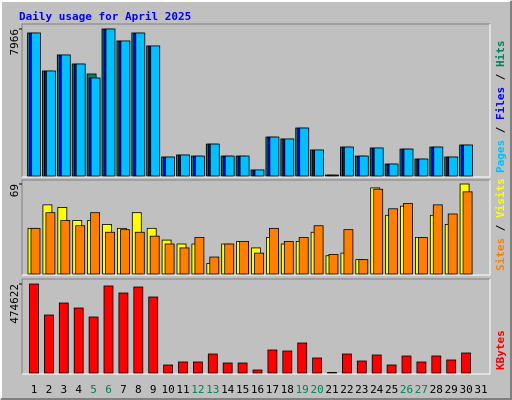 The image size is (512, 400). Describe the element at coordinates (257, 389) in the screenshot. I see `x-tick-label: 16` at that location.